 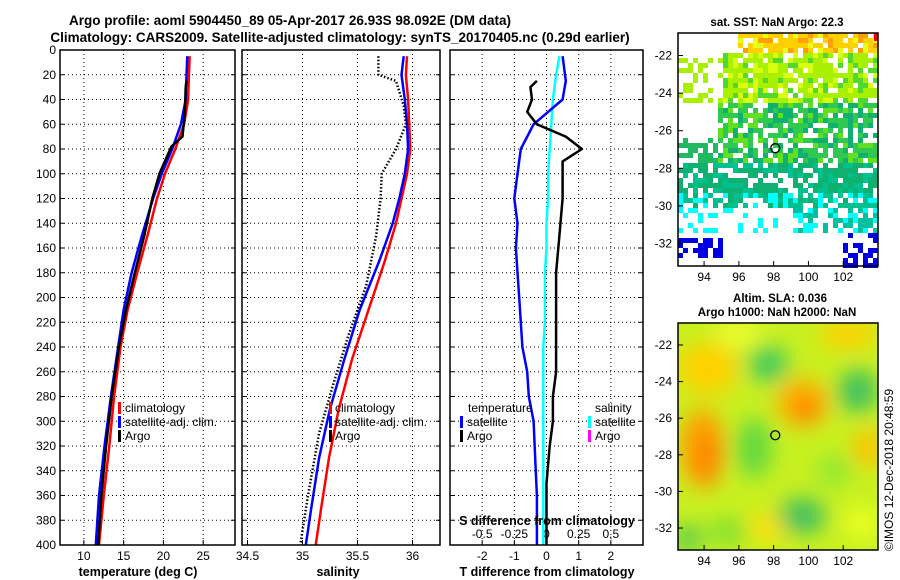 What do you see at coordinates (664, 345) in the screenshot?
I see `y-tick-label: -22` at bounding box center [664, 345].